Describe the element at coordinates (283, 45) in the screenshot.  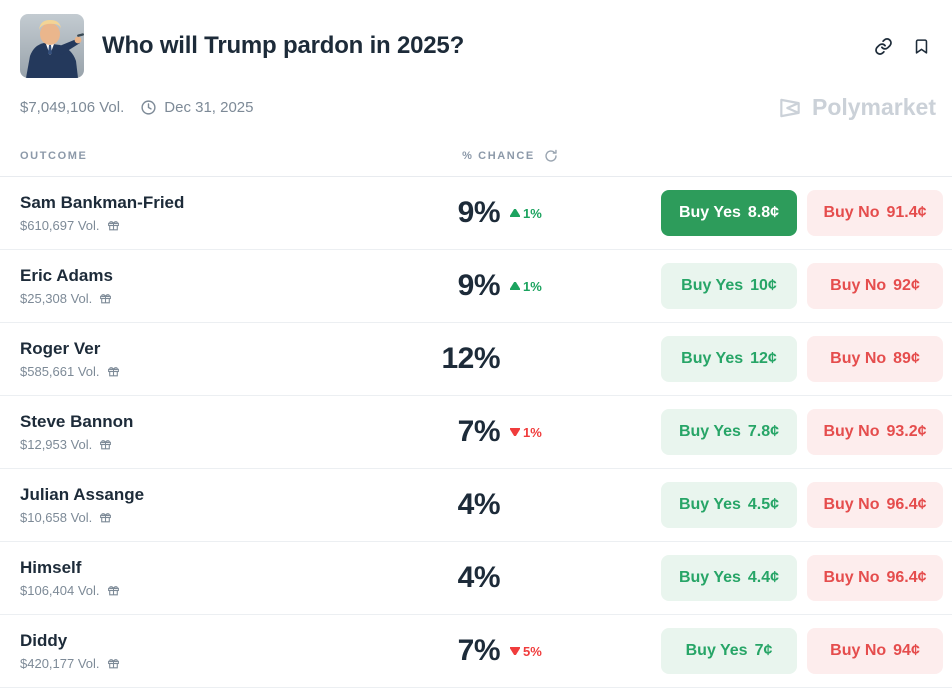
I see `page-title: Who will Trump pardon in 2025?` at that location.